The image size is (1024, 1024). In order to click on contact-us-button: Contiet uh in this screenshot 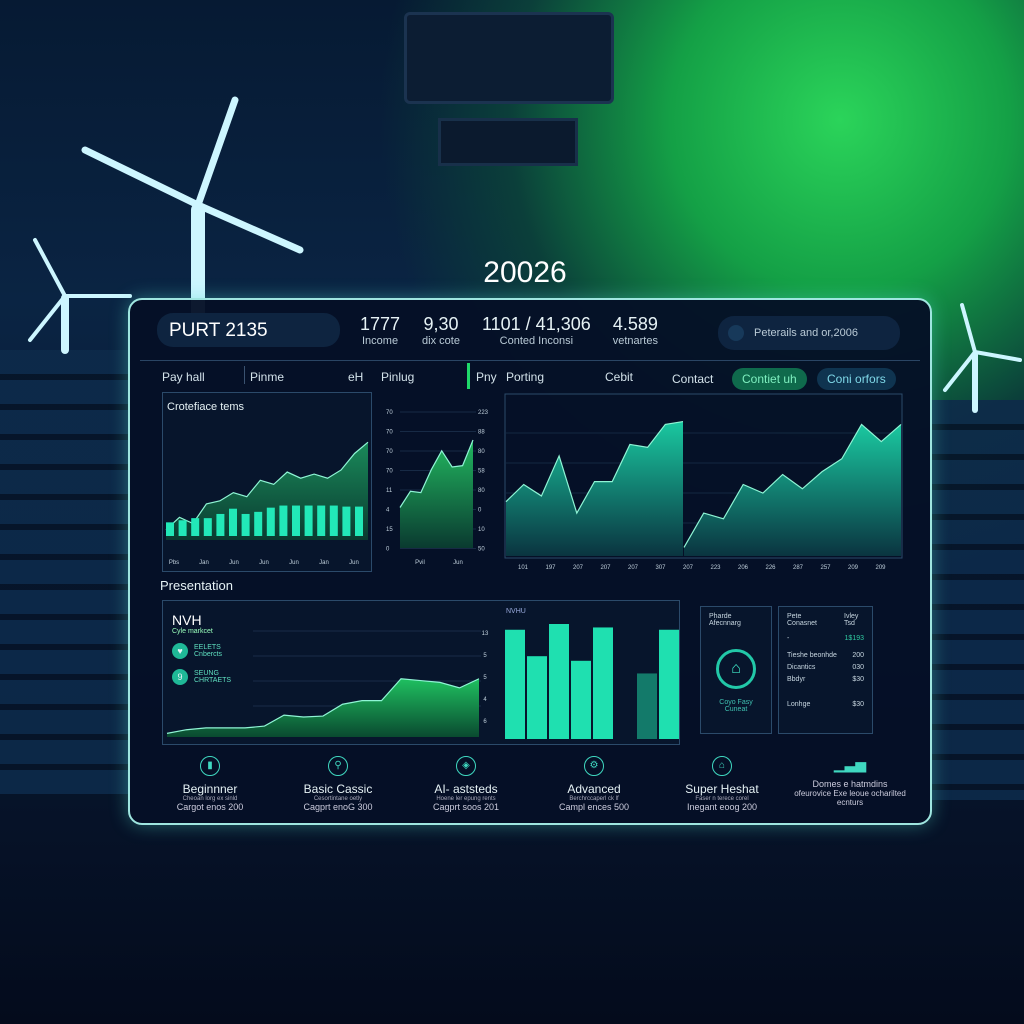, I will do `click(769, 379)`.